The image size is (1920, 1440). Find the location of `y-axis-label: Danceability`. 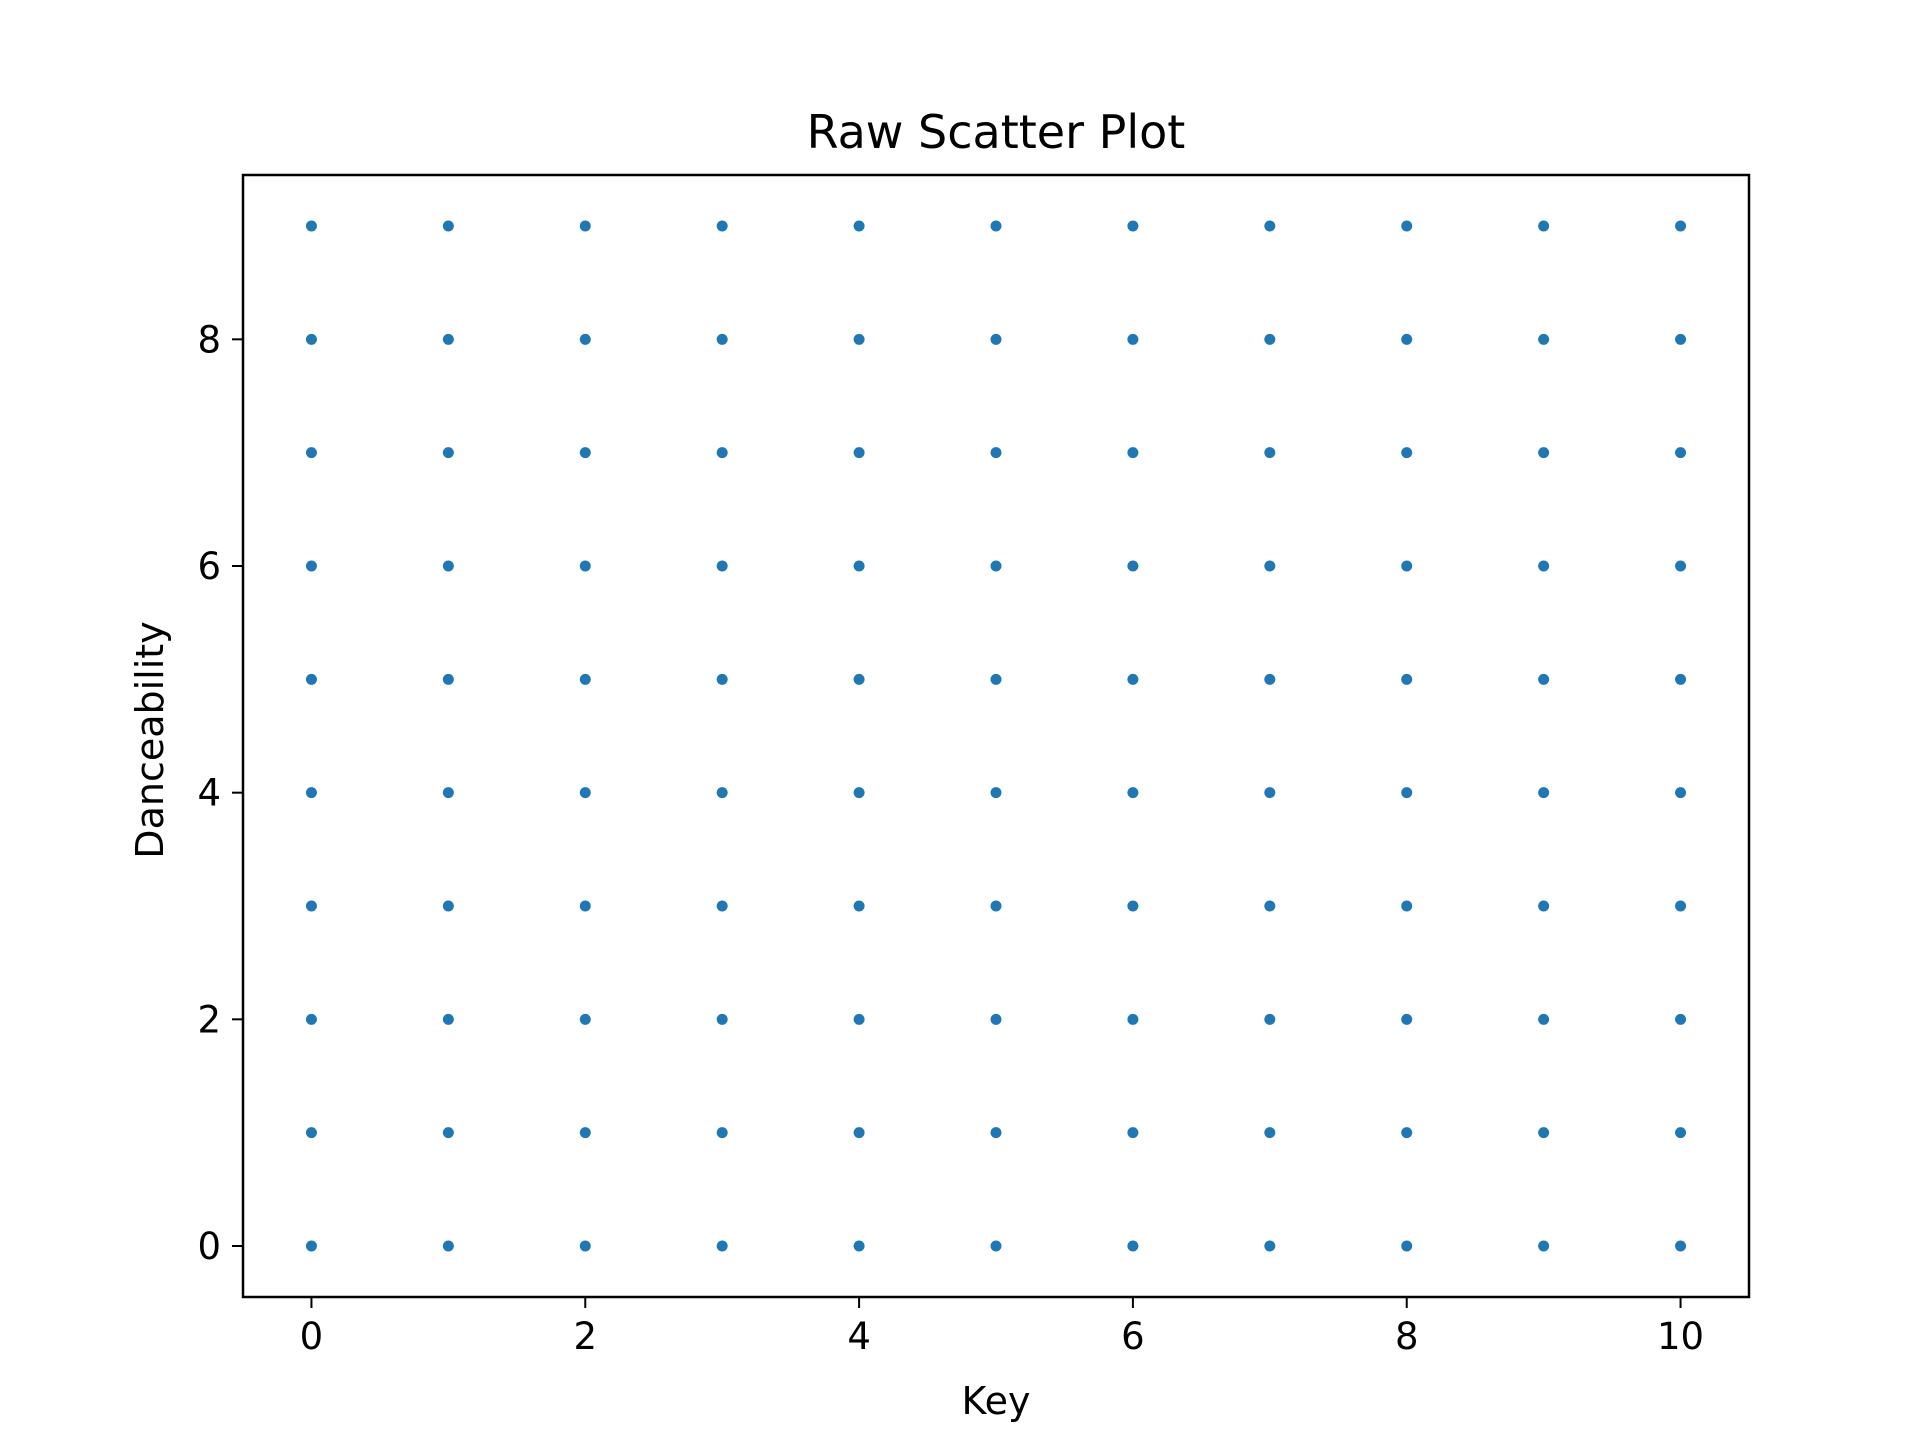

y-axis-label: Danceability is located at coordinates (150, 739).